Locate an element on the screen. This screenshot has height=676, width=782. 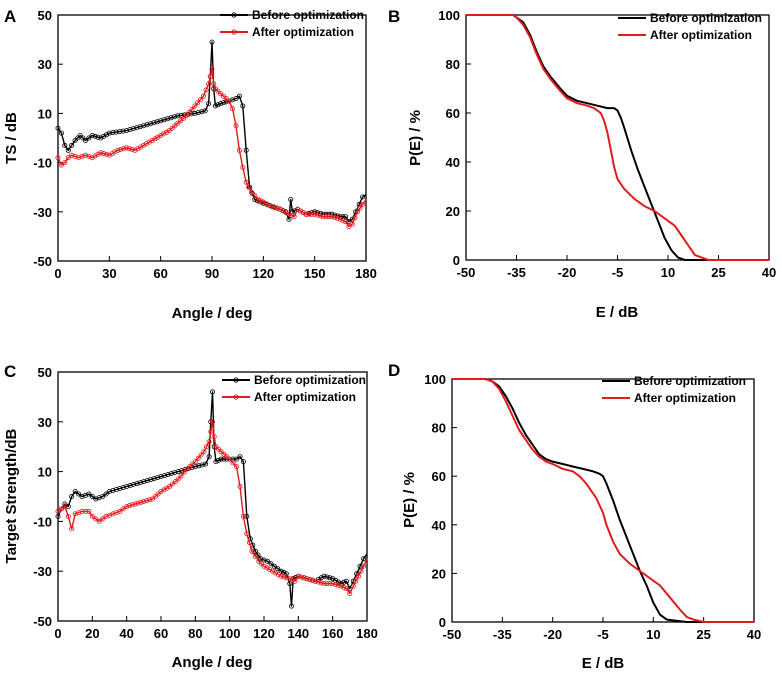
panel-letter: A is located at coordinates (10, 16).